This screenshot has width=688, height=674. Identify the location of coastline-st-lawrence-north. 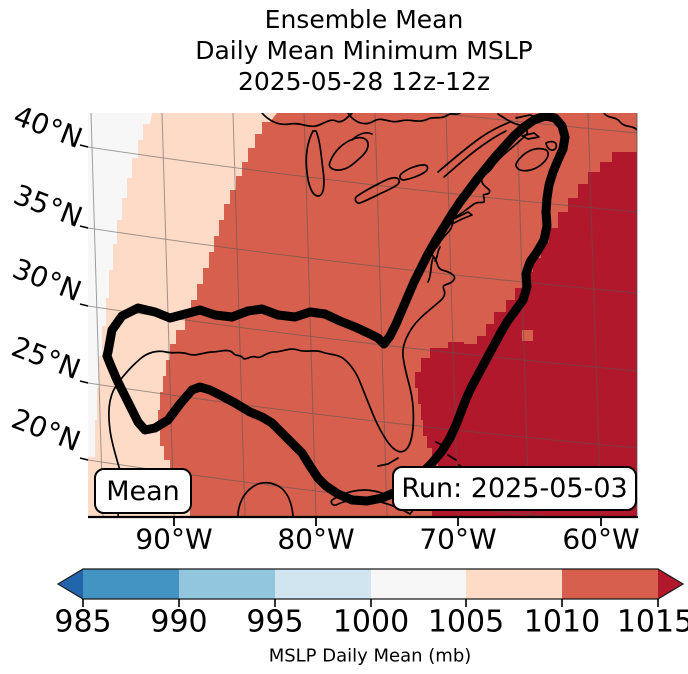
(474, 147).